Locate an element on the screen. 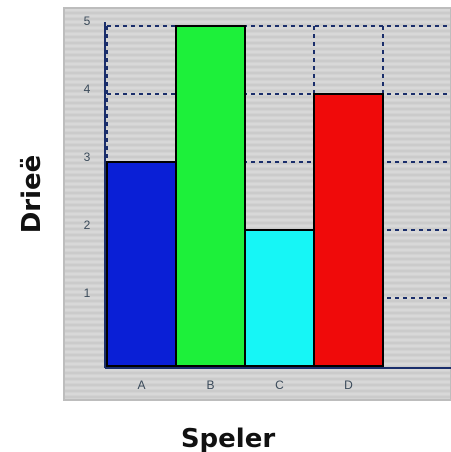 The height and width of the screenshot is (452, 451). x-tick-label-C: C is located at coordinates (279, 385).